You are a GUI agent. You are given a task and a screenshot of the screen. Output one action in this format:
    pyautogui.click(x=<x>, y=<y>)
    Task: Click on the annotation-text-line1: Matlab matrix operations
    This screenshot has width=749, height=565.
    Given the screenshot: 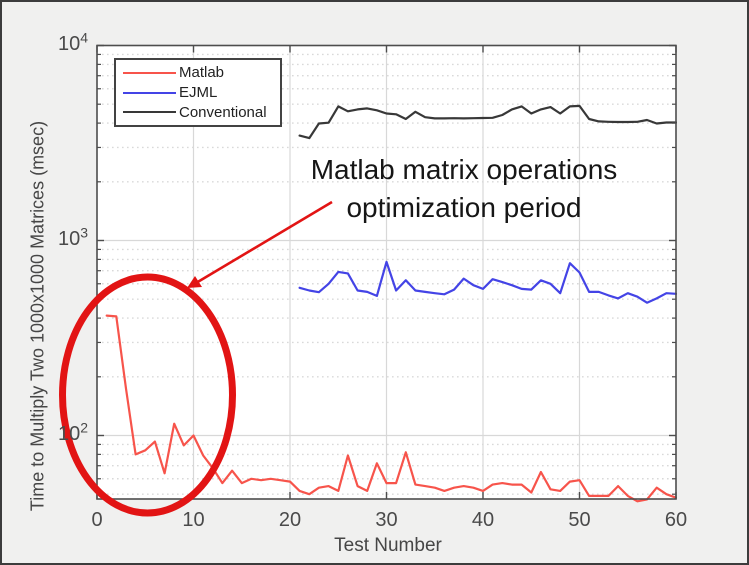 What is the action you would take?
    pyautogui.click(x=464, y=169)
    